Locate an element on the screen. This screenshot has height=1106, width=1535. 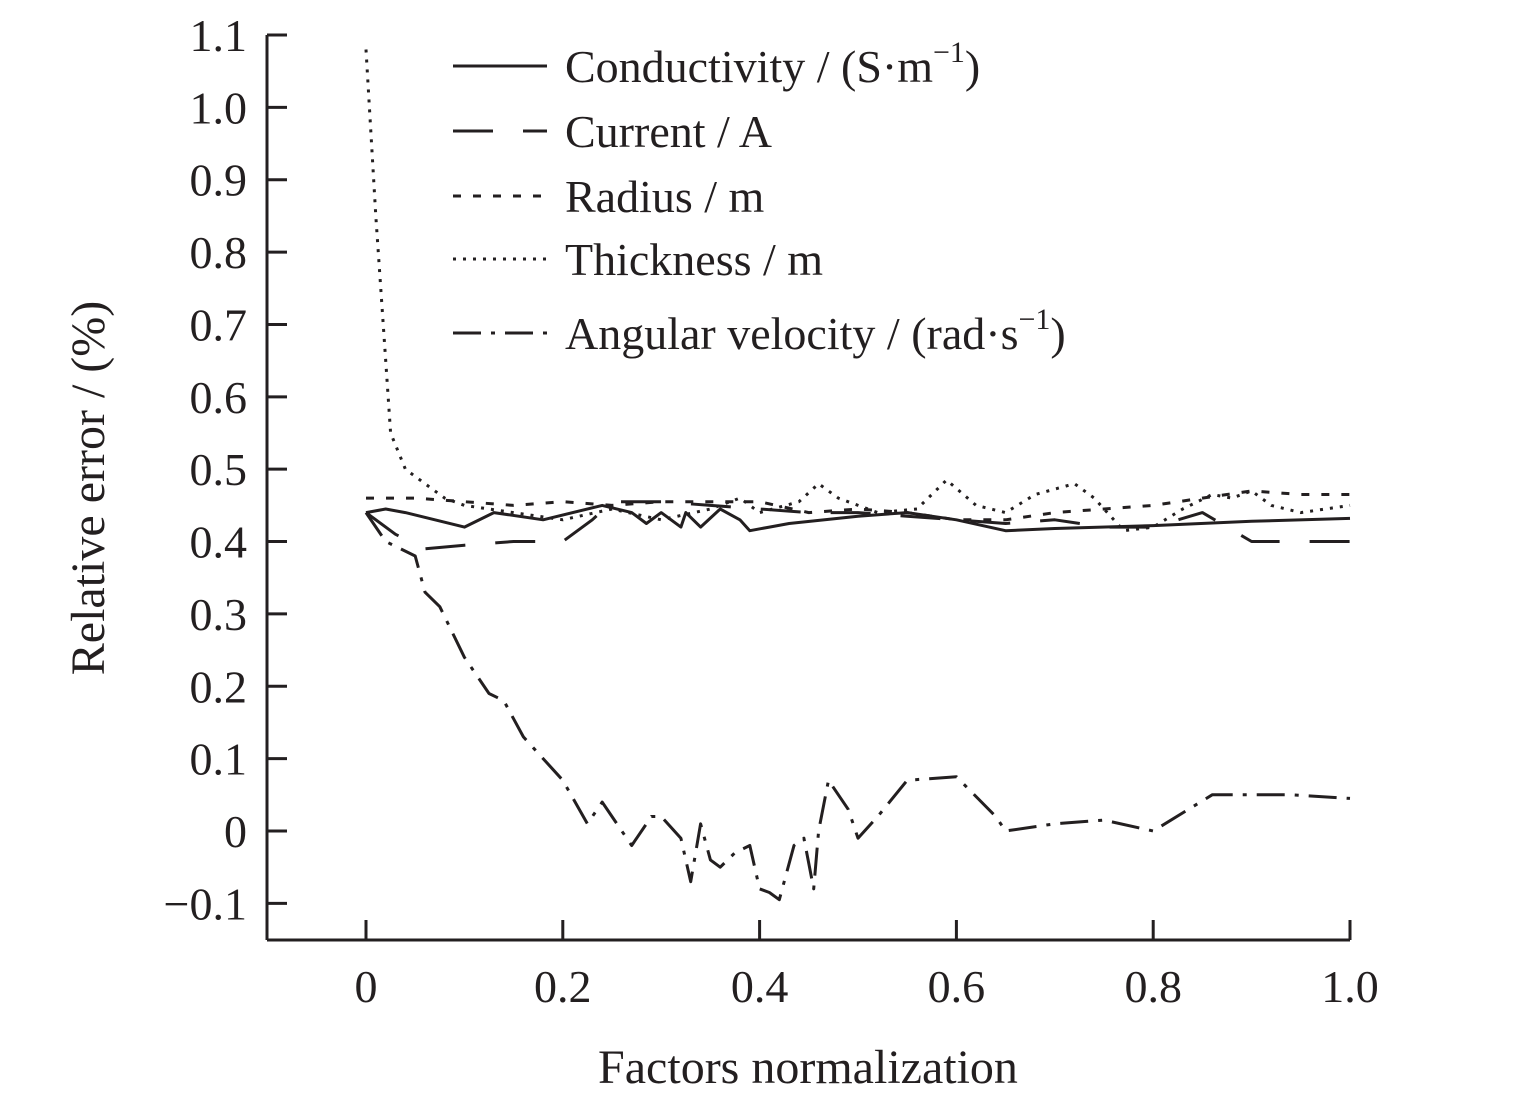
y-tick-label: 0.1 is located at coordinates (219, 759).